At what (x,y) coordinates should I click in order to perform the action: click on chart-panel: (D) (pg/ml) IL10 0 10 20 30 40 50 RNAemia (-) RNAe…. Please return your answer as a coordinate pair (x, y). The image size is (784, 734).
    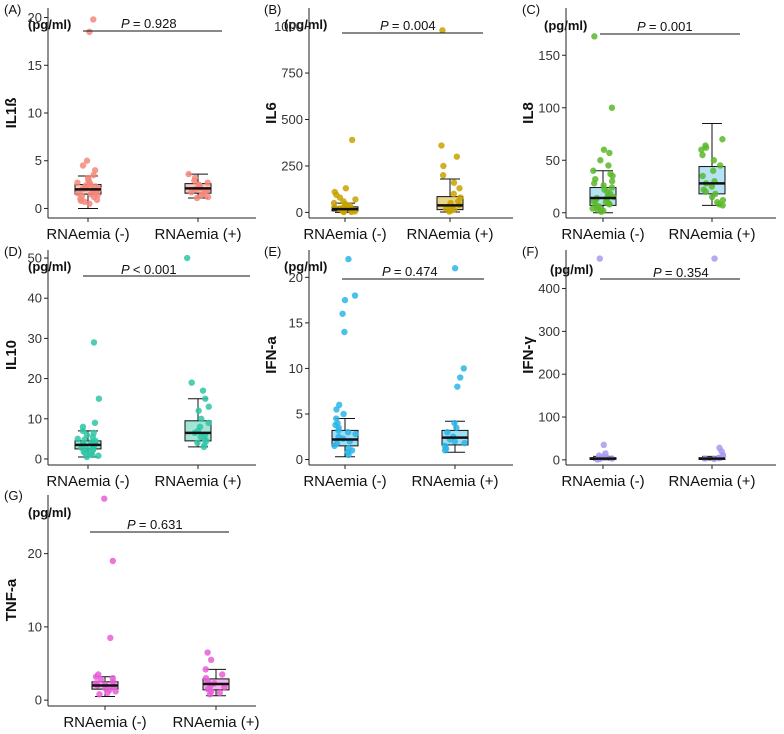
    Looking at the image, I should click on (129, 367).